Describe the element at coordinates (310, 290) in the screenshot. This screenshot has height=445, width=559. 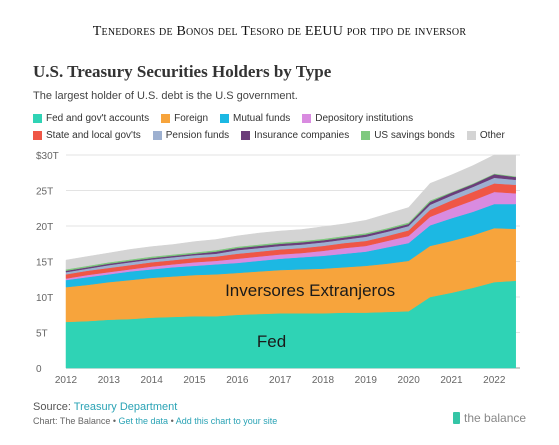
I see `chart-annotation: Inversores Extranjeros` at that location.